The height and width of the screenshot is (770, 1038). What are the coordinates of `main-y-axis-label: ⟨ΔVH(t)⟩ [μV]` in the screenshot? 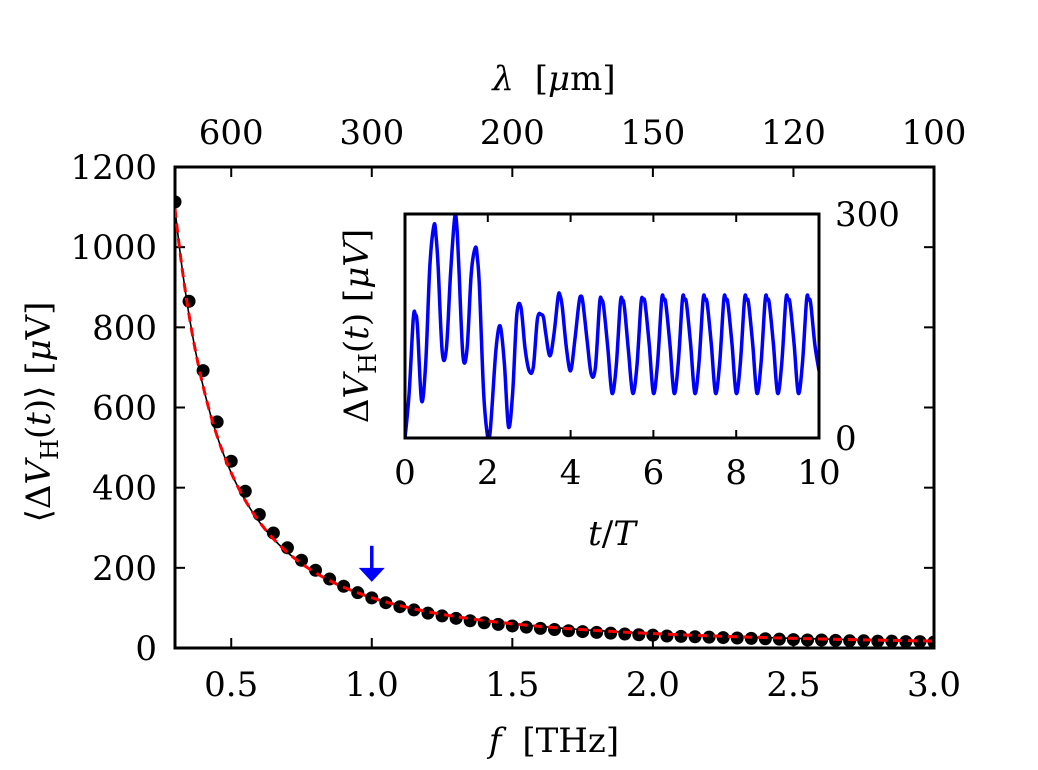 It's located at (41, 412).